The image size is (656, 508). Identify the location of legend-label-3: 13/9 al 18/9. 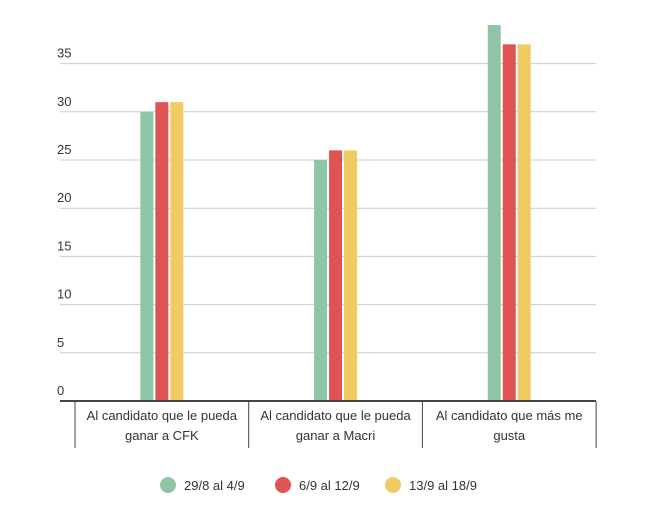
(443, 485).